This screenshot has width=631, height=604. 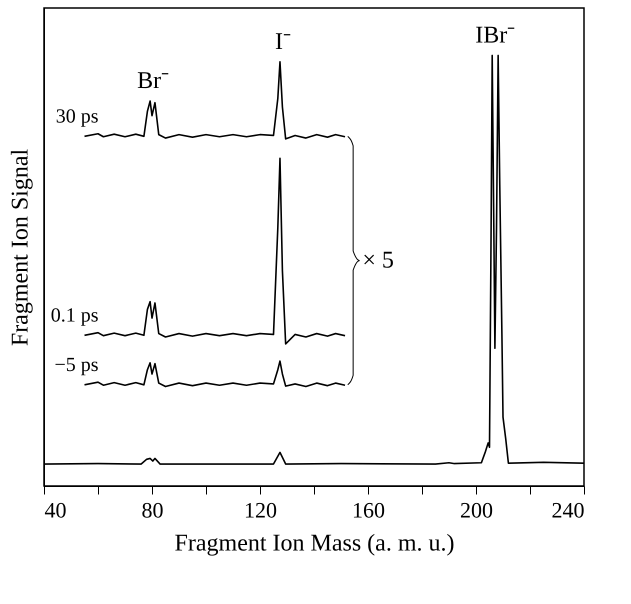 I want to click on series-label: 30 ps, so click(x=77, y=116).